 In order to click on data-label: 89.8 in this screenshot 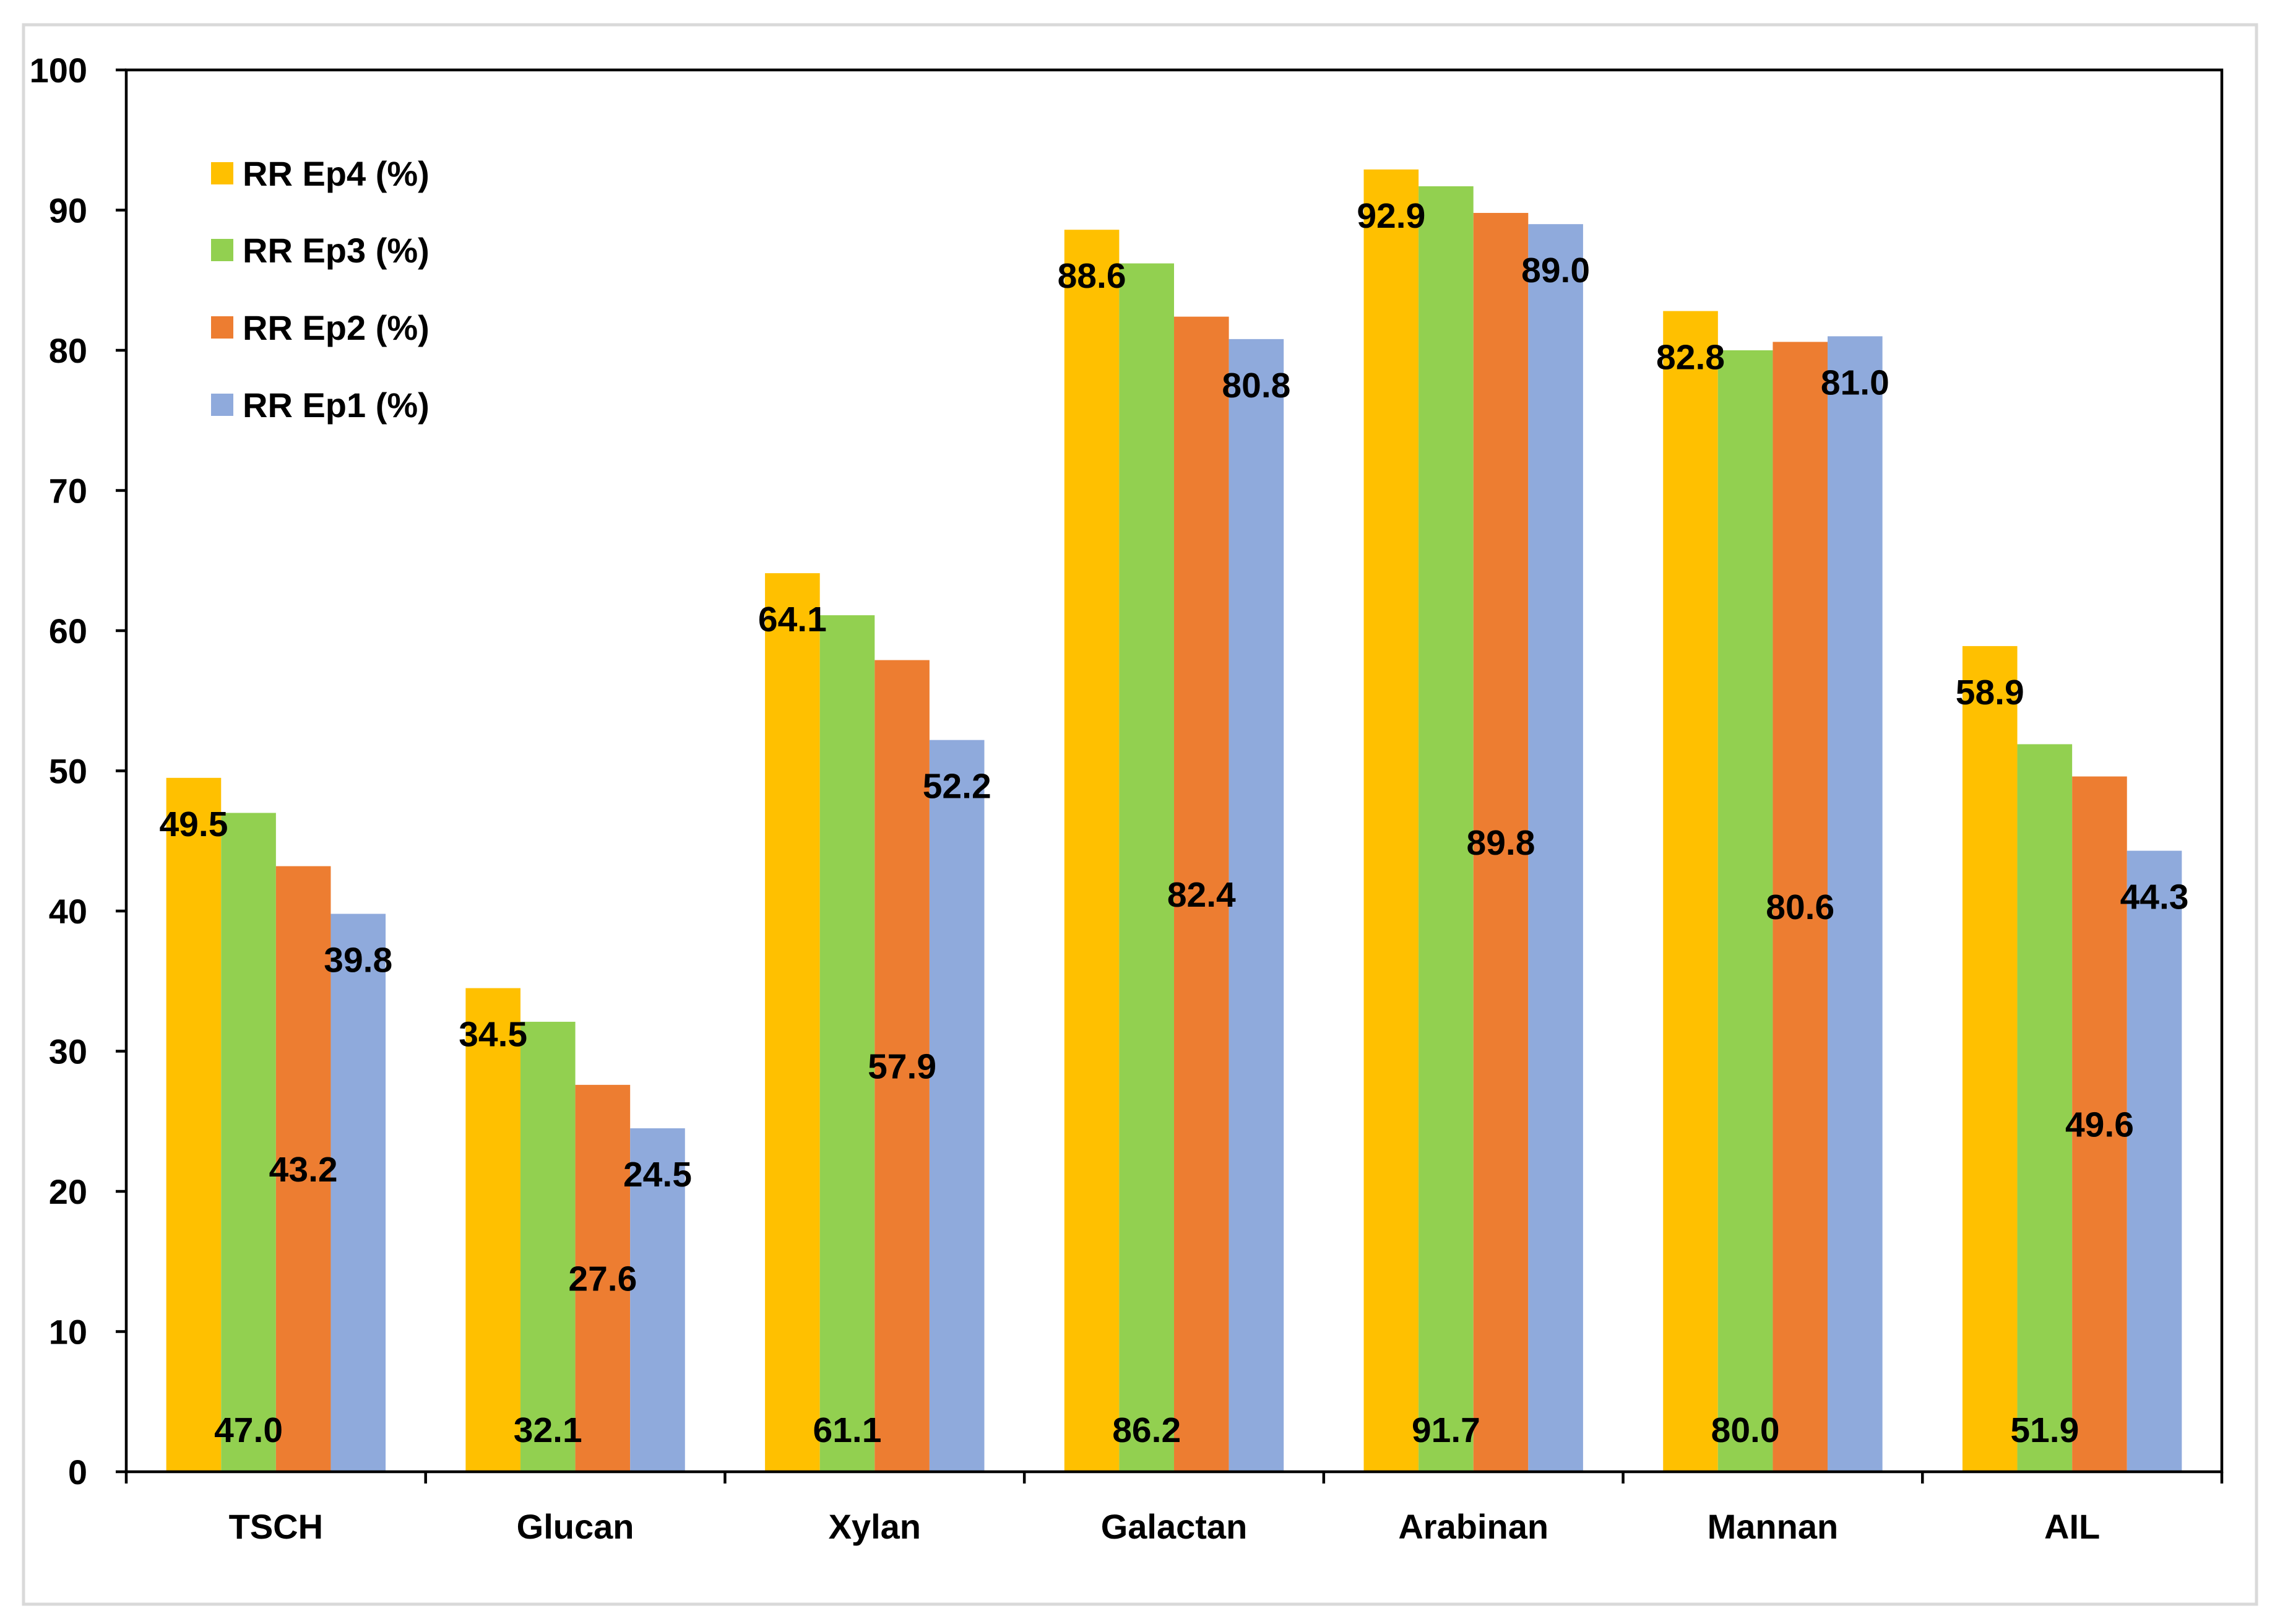, I will do `click(1501, 843)`.